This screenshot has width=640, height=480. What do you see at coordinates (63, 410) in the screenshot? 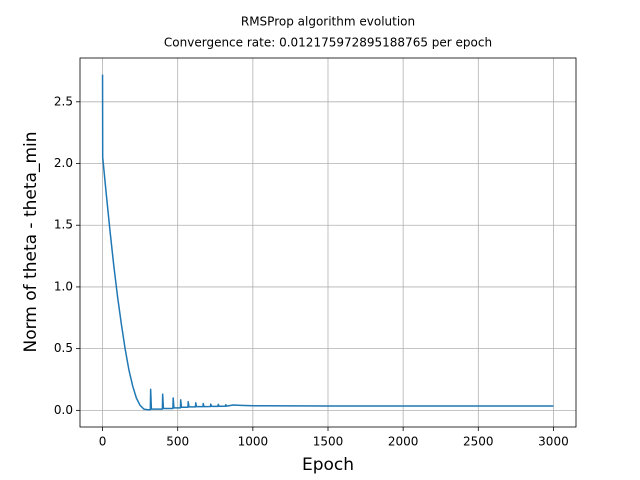
I see `y-tick-label: 0.0` at bounding box center [63, 410].